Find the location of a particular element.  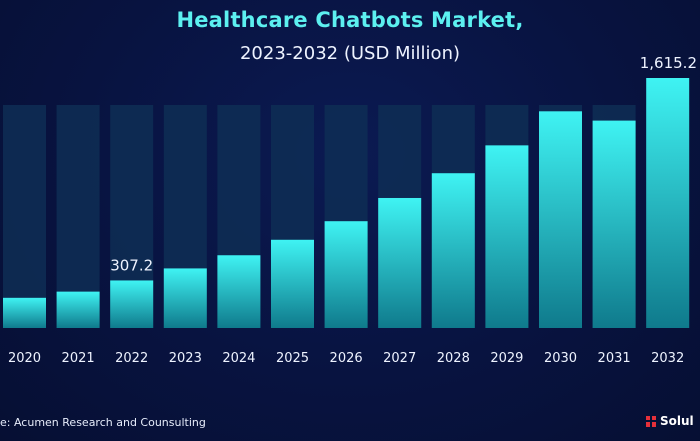

x-tick-label: 2023 is located at coordinates (185, 358).